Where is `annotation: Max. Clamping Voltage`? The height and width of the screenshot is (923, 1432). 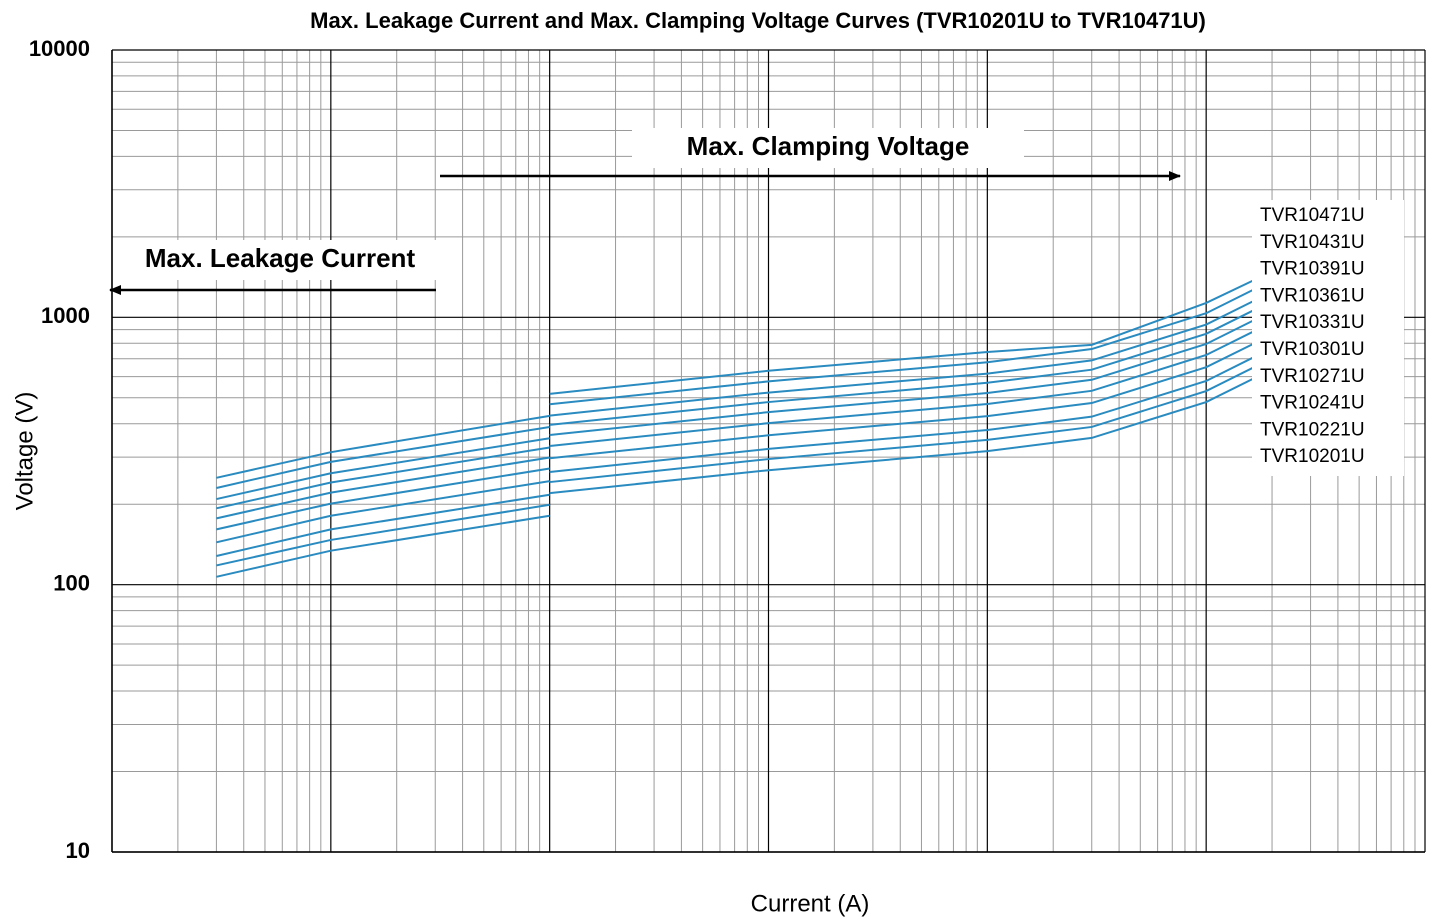 annotation: Max. Clamping Voltage is located at coordinates (828, 146).